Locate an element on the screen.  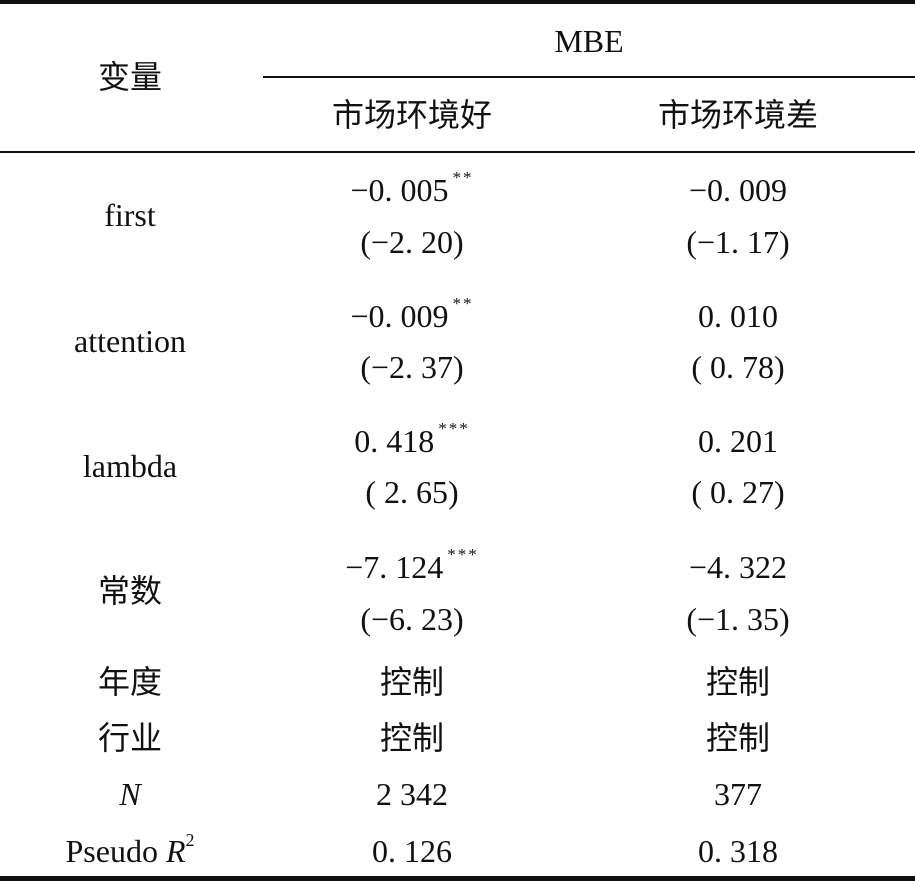
coef-cell: −0. 009 is located at coordinates (738, 190).